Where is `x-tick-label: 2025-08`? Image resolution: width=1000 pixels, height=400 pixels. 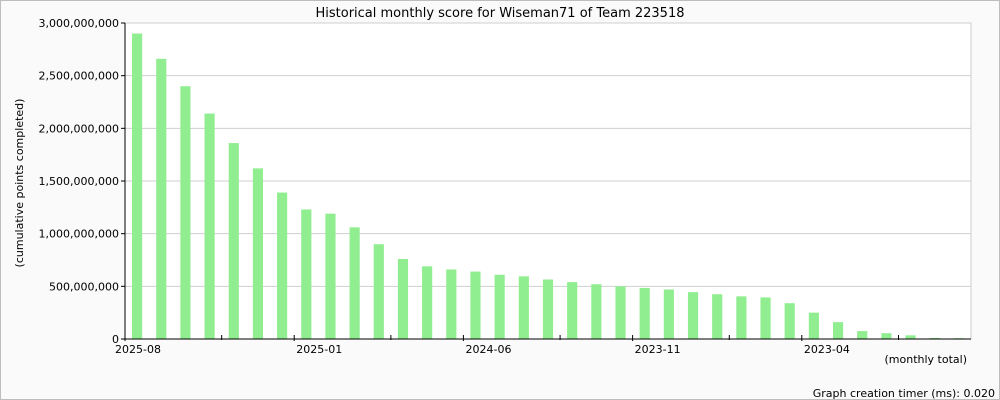
x-tick-label: 2025-08 is located at coordinates (138, 349).